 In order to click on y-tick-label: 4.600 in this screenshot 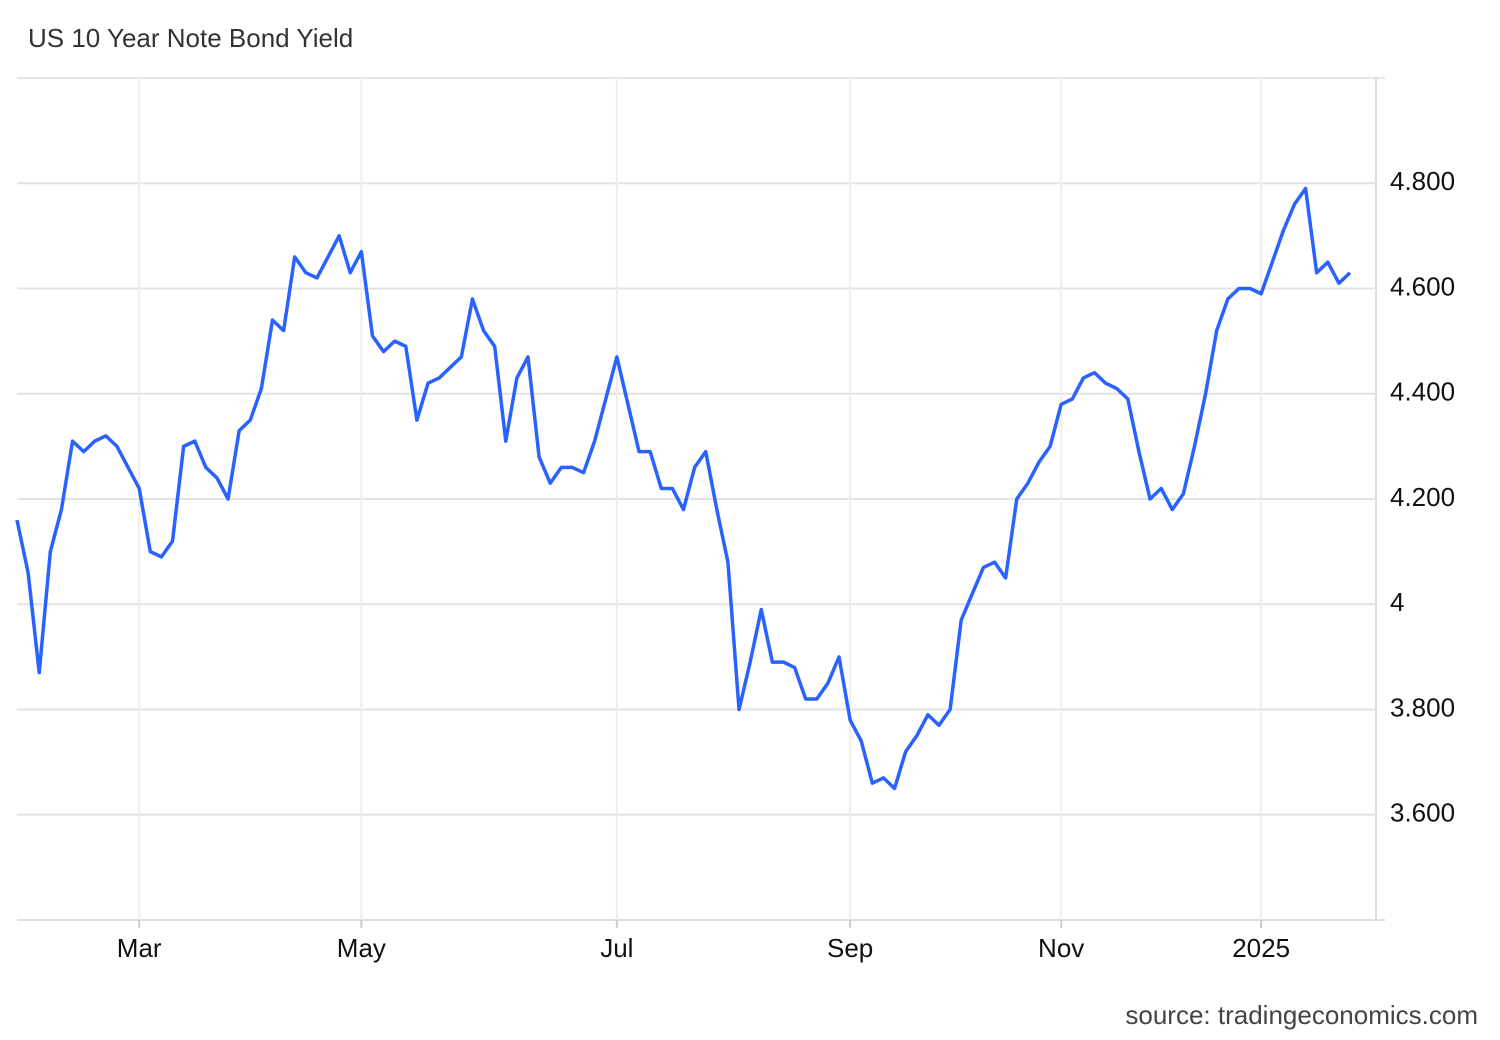, I will do `click(1422, 286)`.